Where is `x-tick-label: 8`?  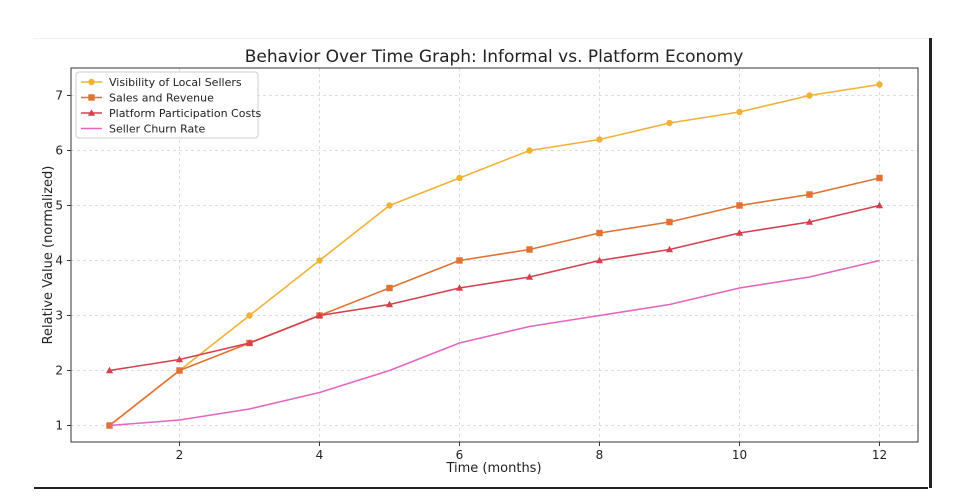 x-tick-label: 8 is located at coordinates (600, 455).